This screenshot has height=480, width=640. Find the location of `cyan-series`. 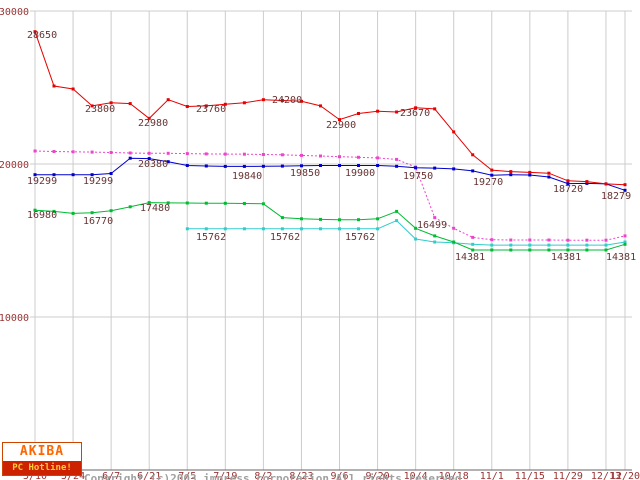

cyan-series is located at coordinates (406, 233).